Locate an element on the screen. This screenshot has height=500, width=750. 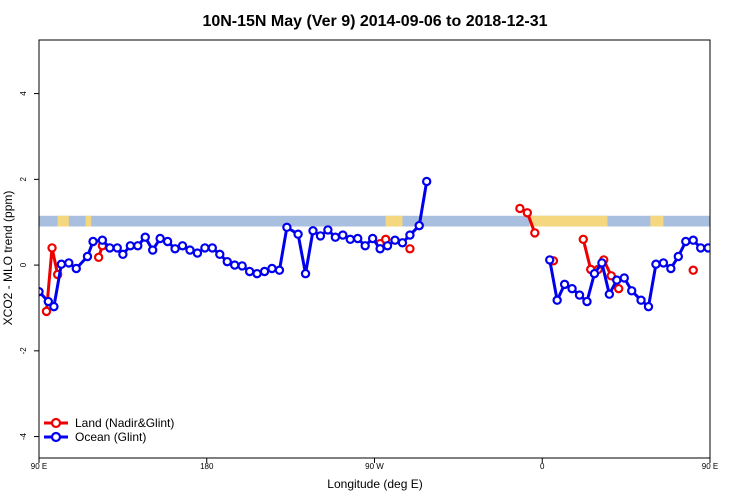
series-line is located at coordinates (736, 279).